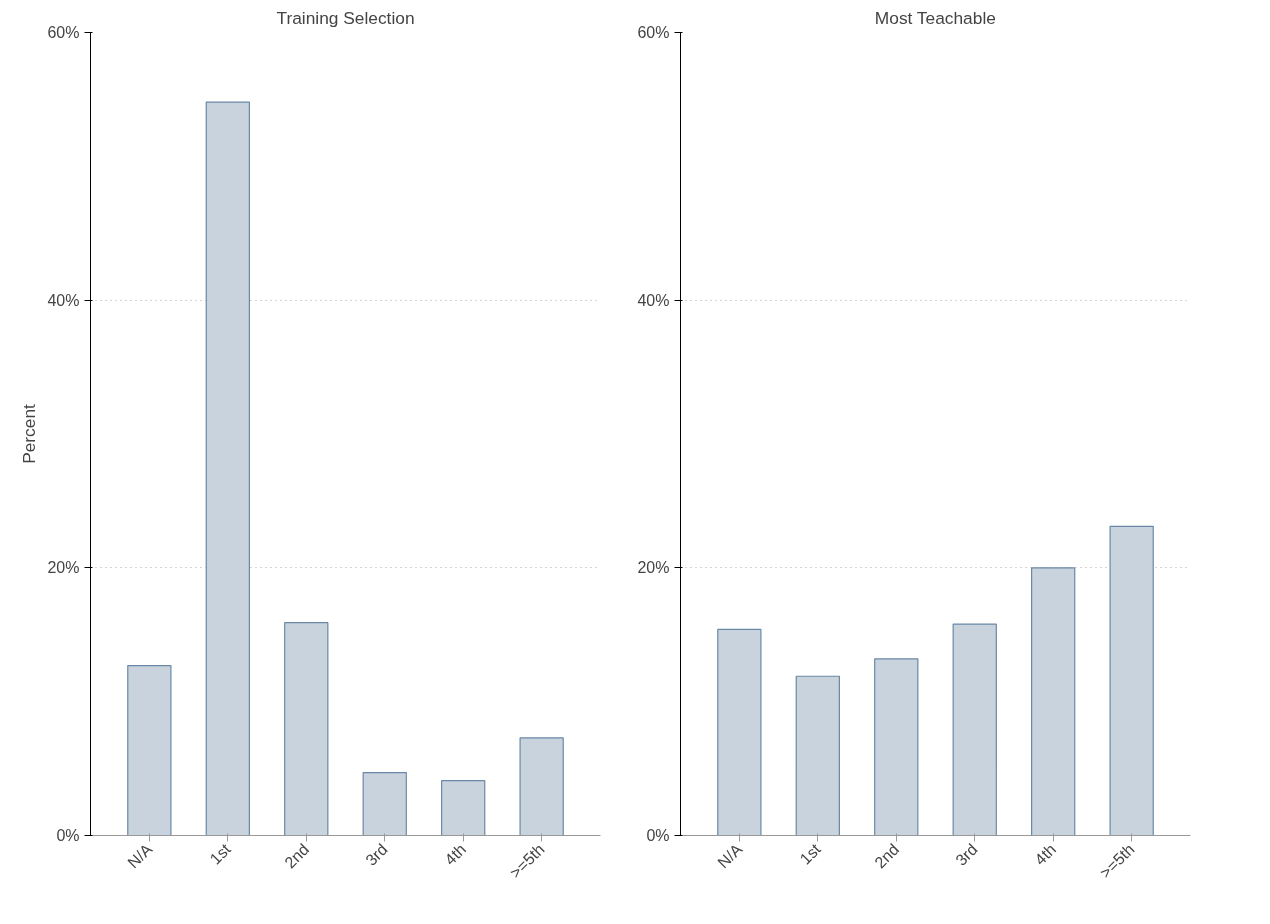 The width and height of the screenshot is (1270, 924). Describe the element at coordinates (935, 17) in the screenshot. I see `chart-title: Most Teachable` at that location.